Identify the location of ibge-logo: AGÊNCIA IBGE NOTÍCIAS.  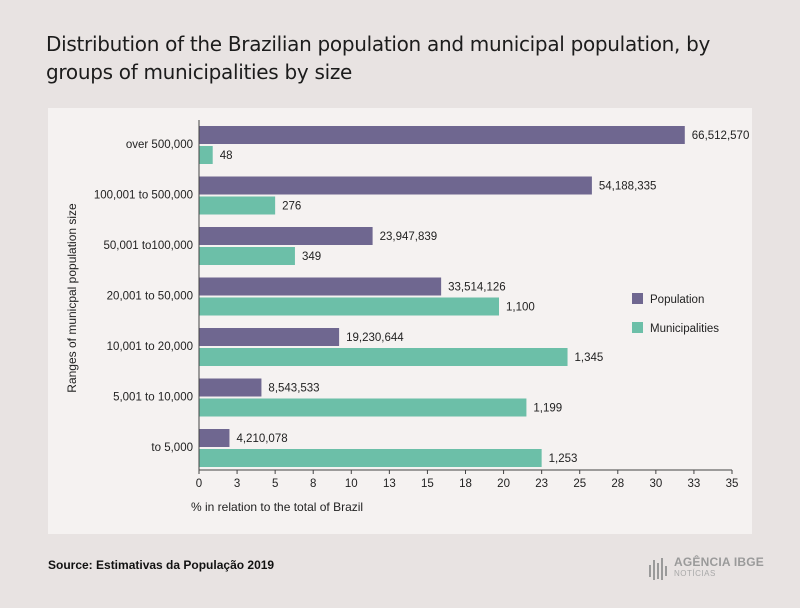
(706, 570).